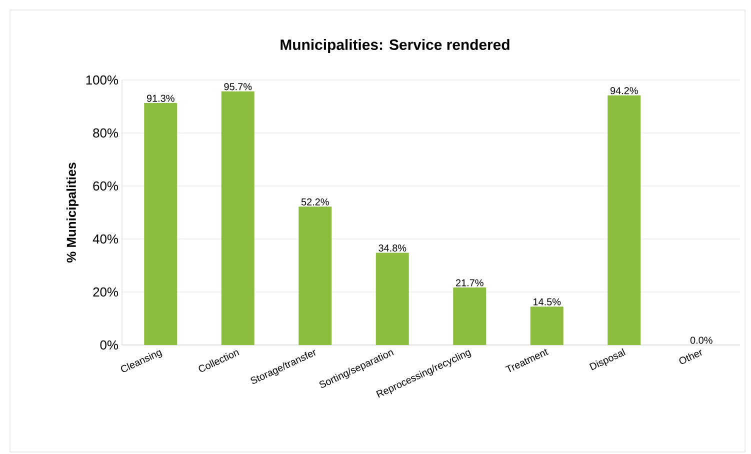 The height and width of the screenshot is (454, 751). I want to click on x-tick-label: Other, so click(690, 357).